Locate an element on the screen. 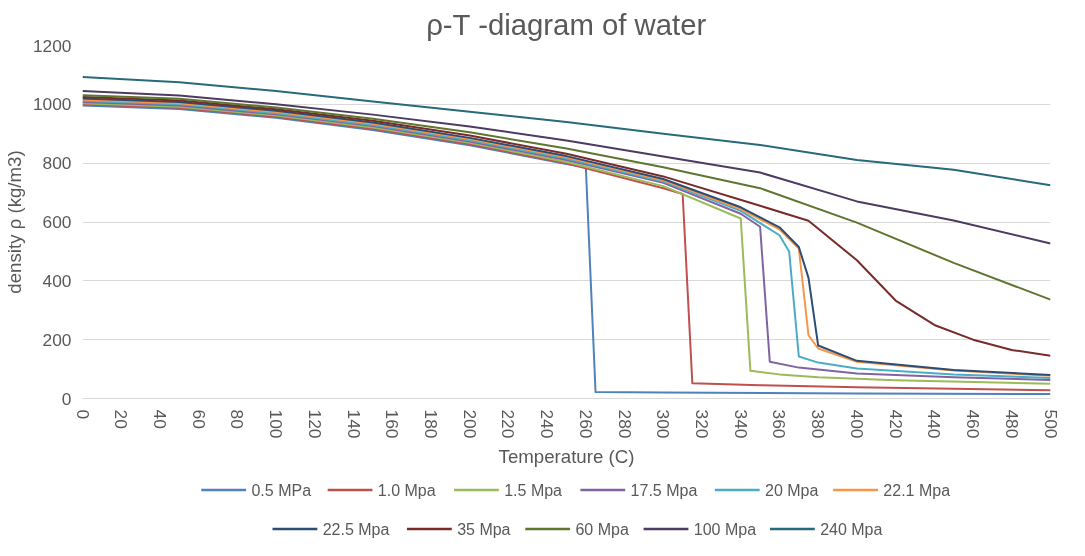 The image size is (1085, 556). x-tick-label: 60 is located at coordinates (198, 419).